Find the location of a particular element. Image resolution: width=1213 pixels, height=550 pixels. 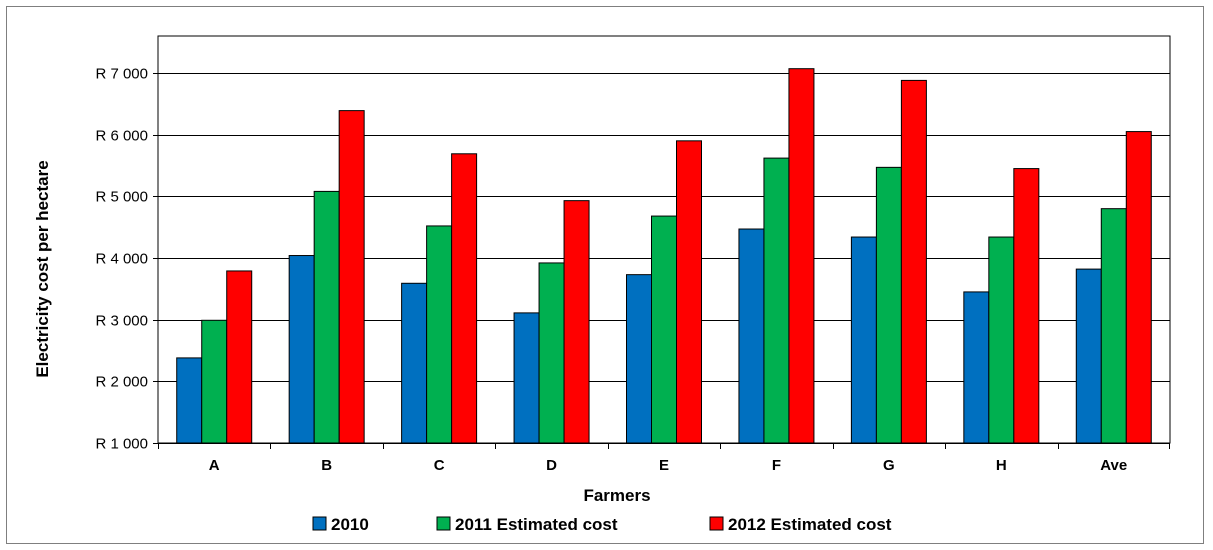

y-tick-label: R 7 000 is located at coordinates (121, 74).